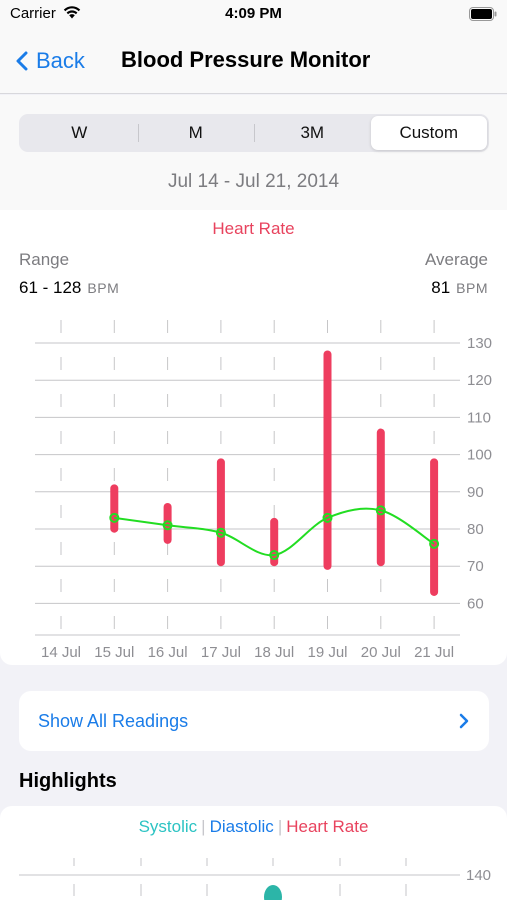 The height and width of the screenshot is (900, 507). What do you see at coordinates (253, 853) in the screenshot?
I see `highlights-card: Systolic | Diastolic | Heart Rate 140` at bounding box center [253, 853].